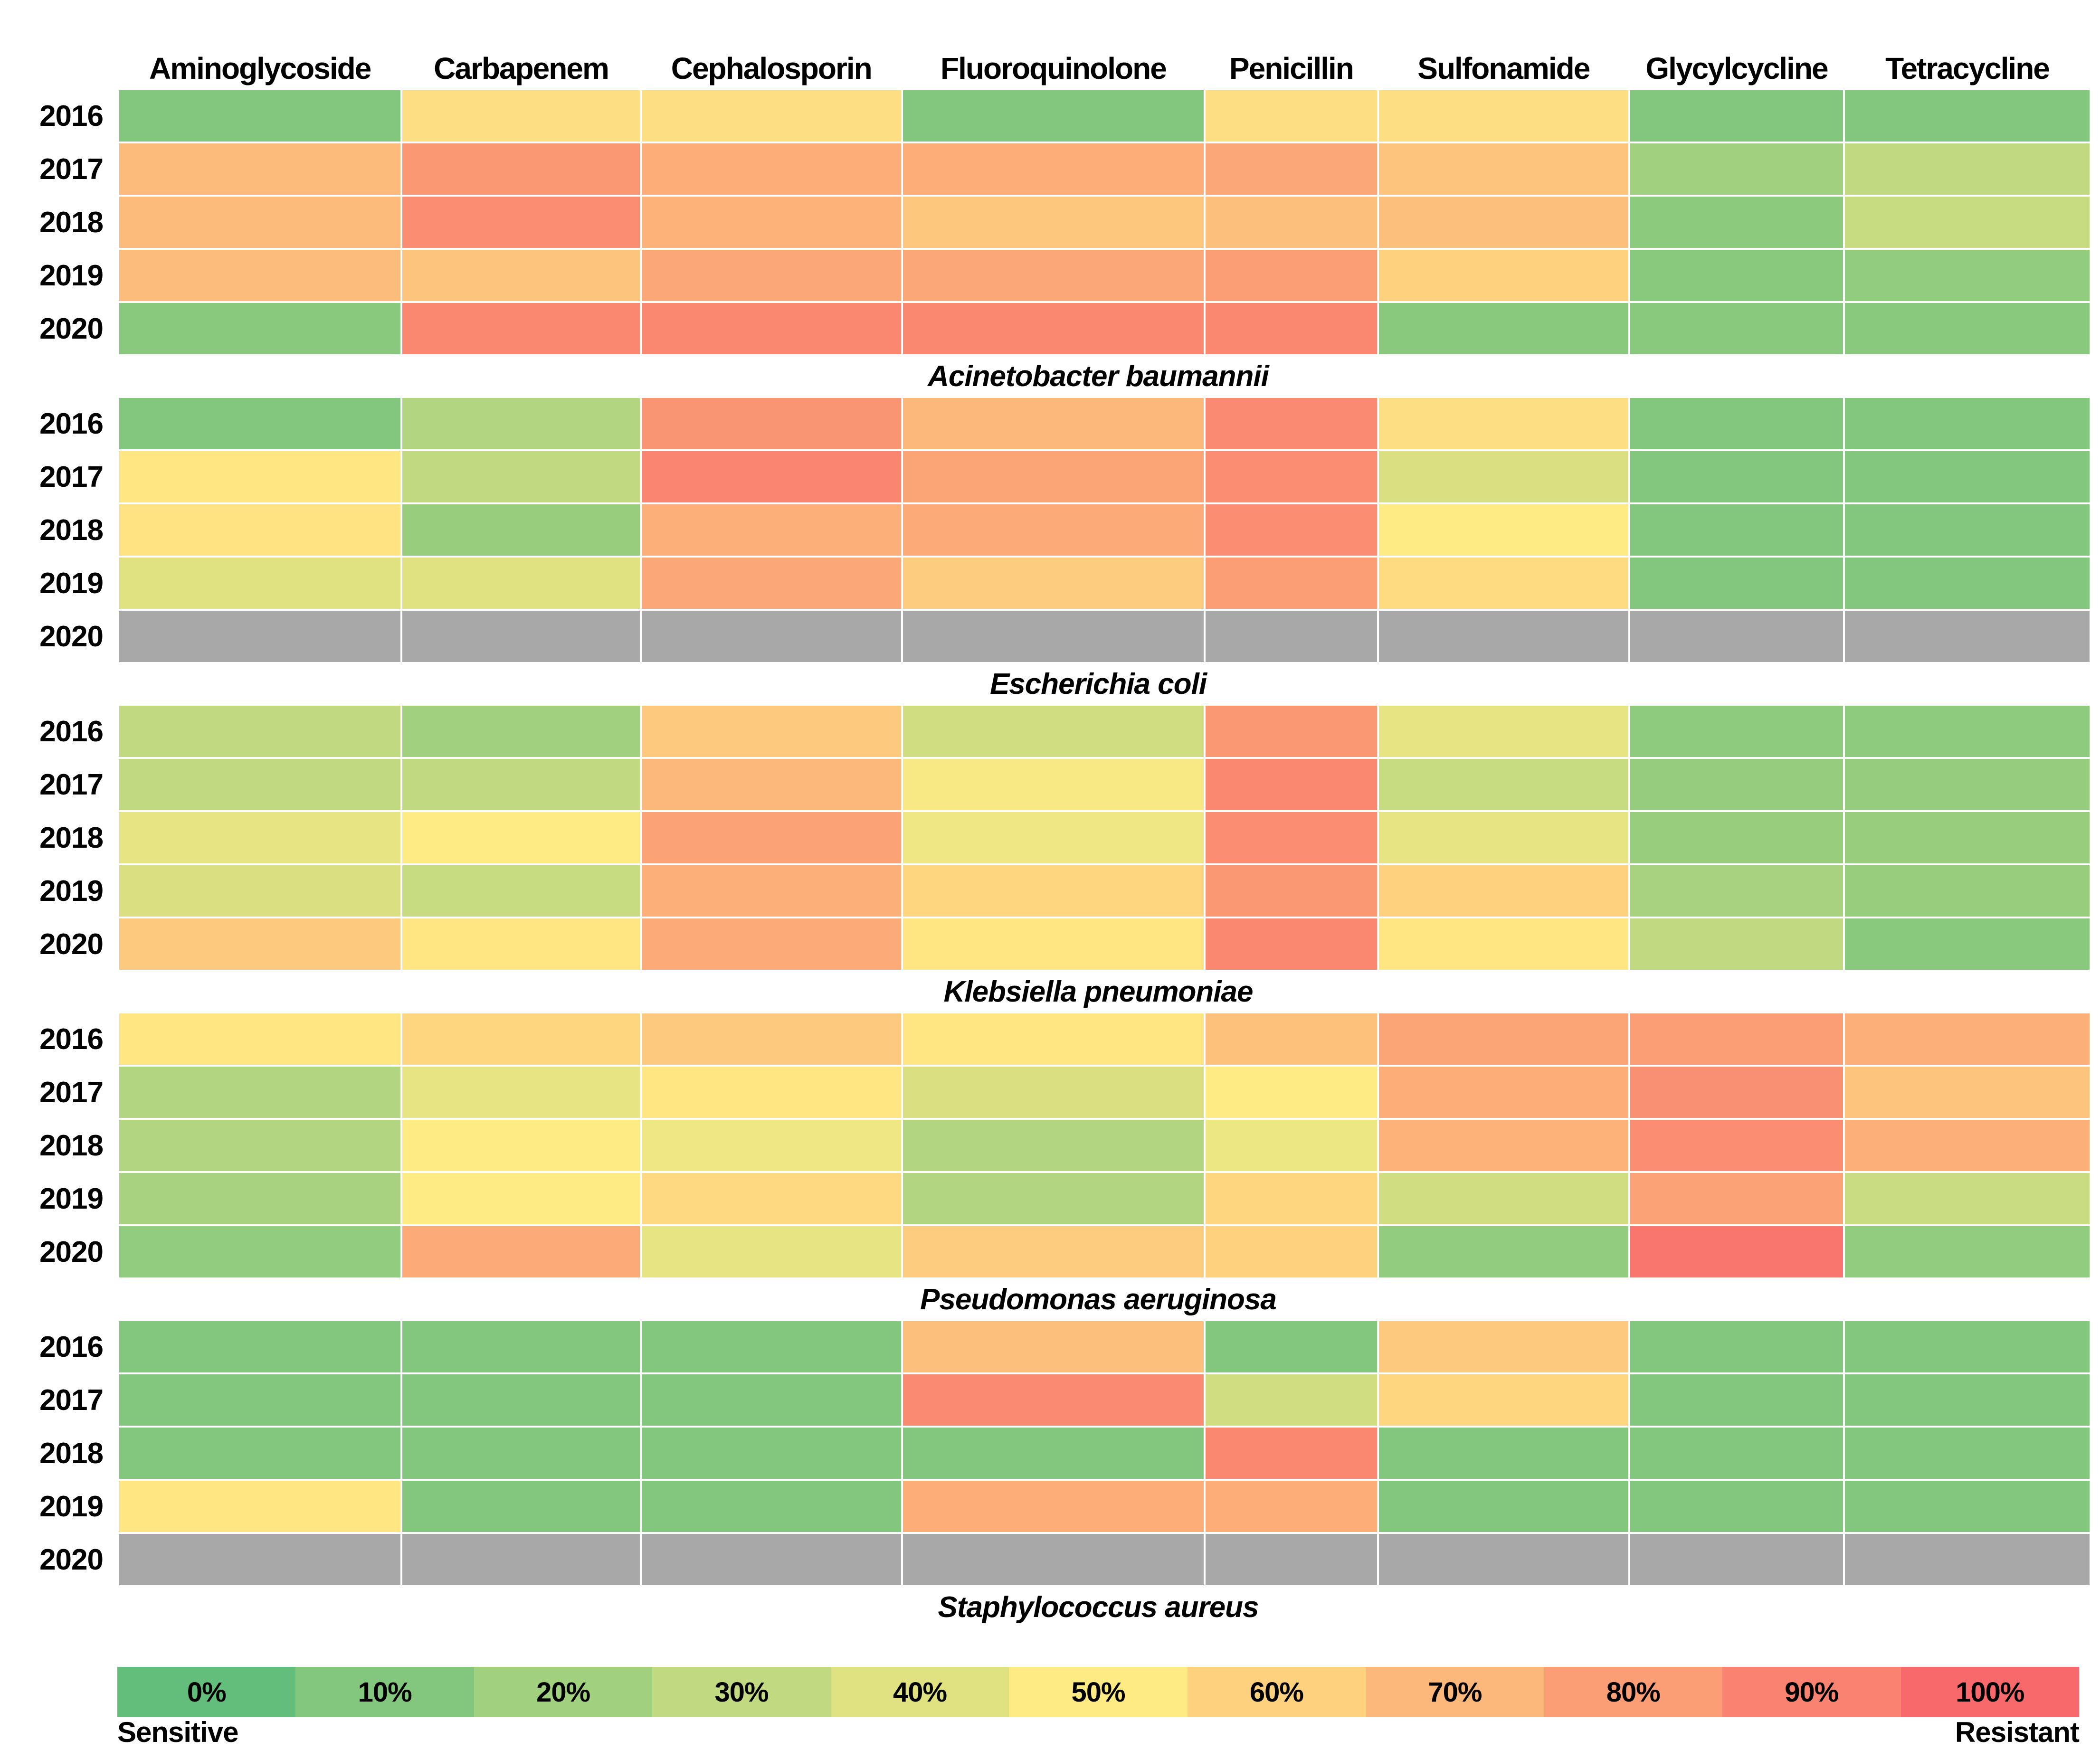  I want to click on column-header-penicillin: Penicillin, so click(1291, 68).